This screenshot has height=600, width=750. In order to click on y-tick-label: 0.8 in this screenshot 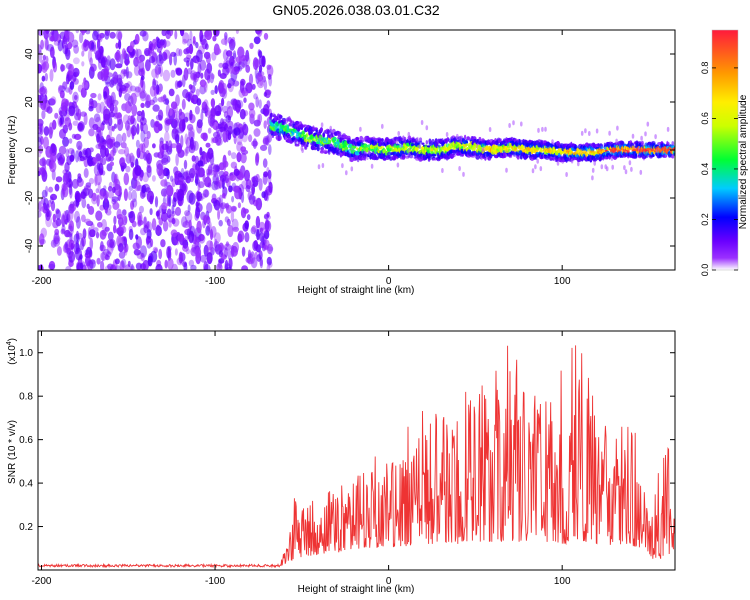, I will do `click(26, 397)`.